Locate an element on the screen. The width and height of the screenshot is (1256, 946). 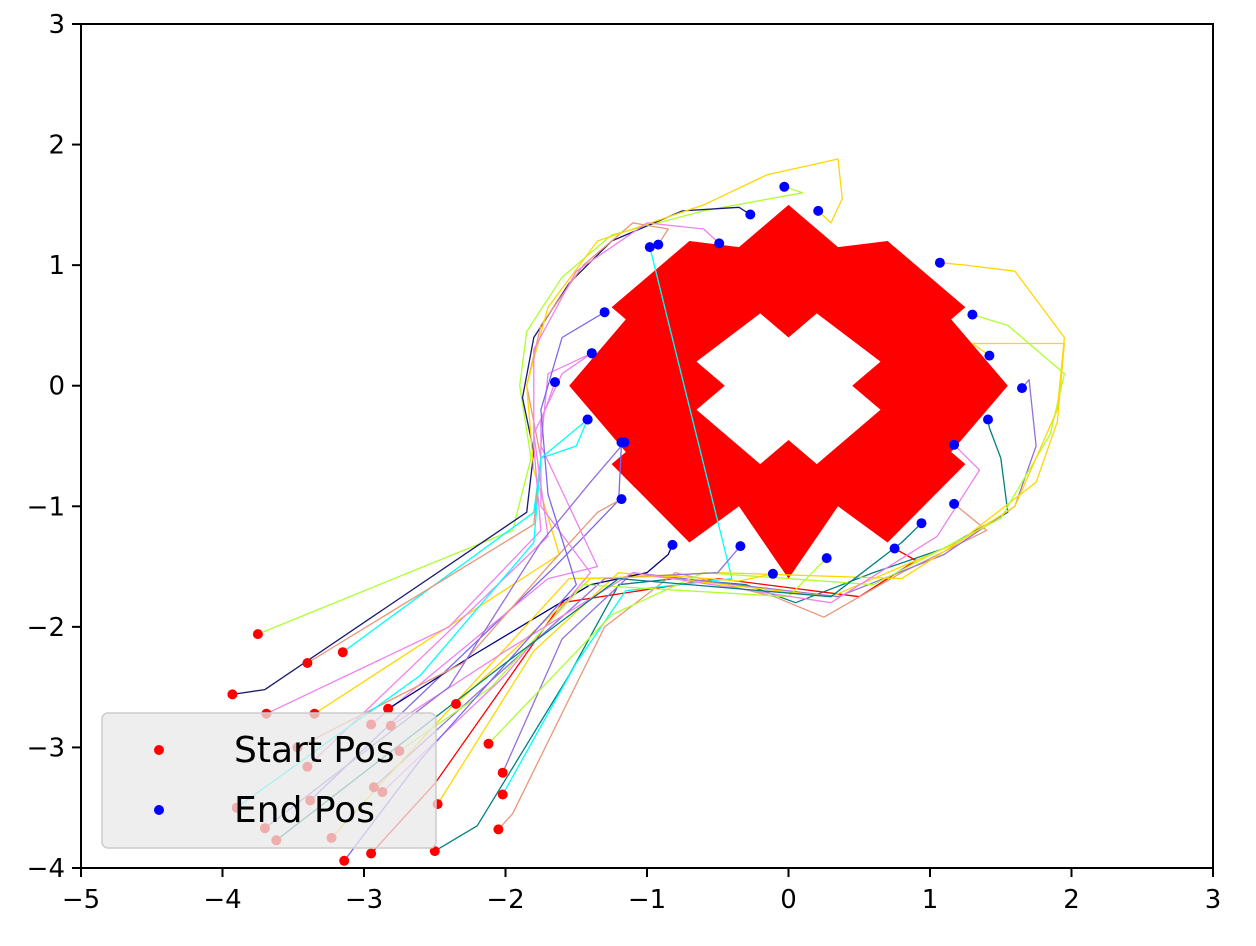
y-tick: −2 is located at coordinates (54, 628).